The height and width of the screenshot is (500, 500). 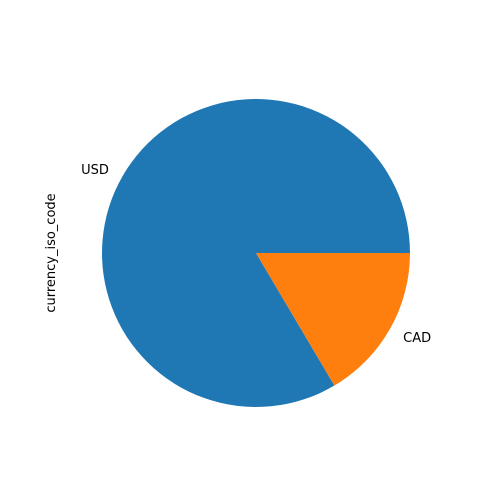 What do you see at coordinates (333, 319) in the screenshot?
I see `pie-slice-cad` at bounding box center [333, 319].